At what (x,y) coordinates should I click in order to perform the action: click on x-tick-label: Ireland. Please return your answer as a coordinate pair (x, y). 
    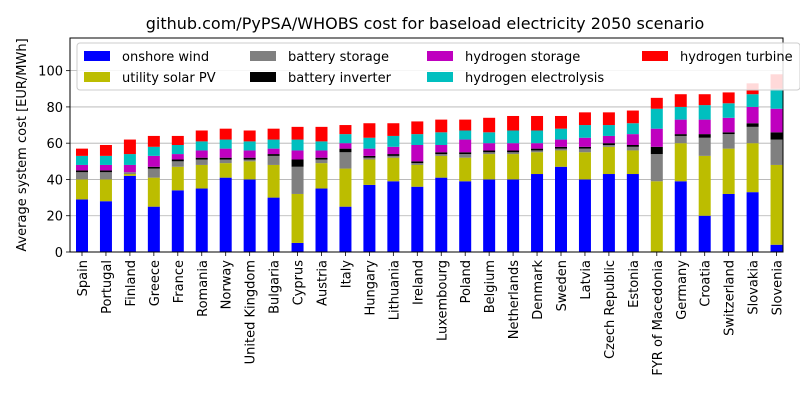
    Looking at the image, I should click on (418, 282).